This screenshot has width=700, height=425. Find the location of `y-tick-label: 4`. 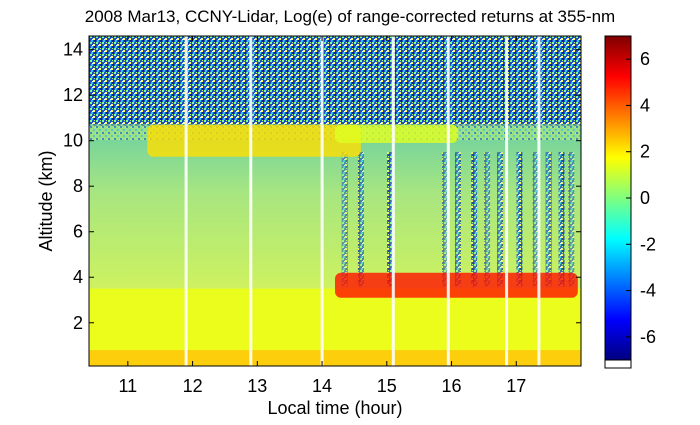

y-tick-label: 4 is located at coordinates (78, 277).